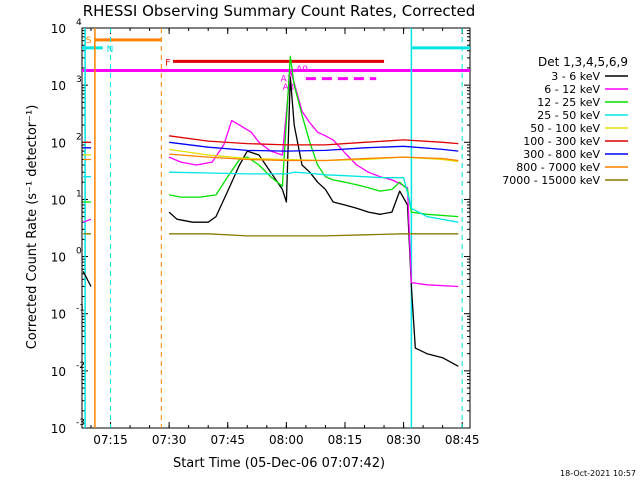  Describe the element at coordinates (583, 62) in the screenshot. I see `legend-title: Det 1,3,4,5,6,9` at that location.